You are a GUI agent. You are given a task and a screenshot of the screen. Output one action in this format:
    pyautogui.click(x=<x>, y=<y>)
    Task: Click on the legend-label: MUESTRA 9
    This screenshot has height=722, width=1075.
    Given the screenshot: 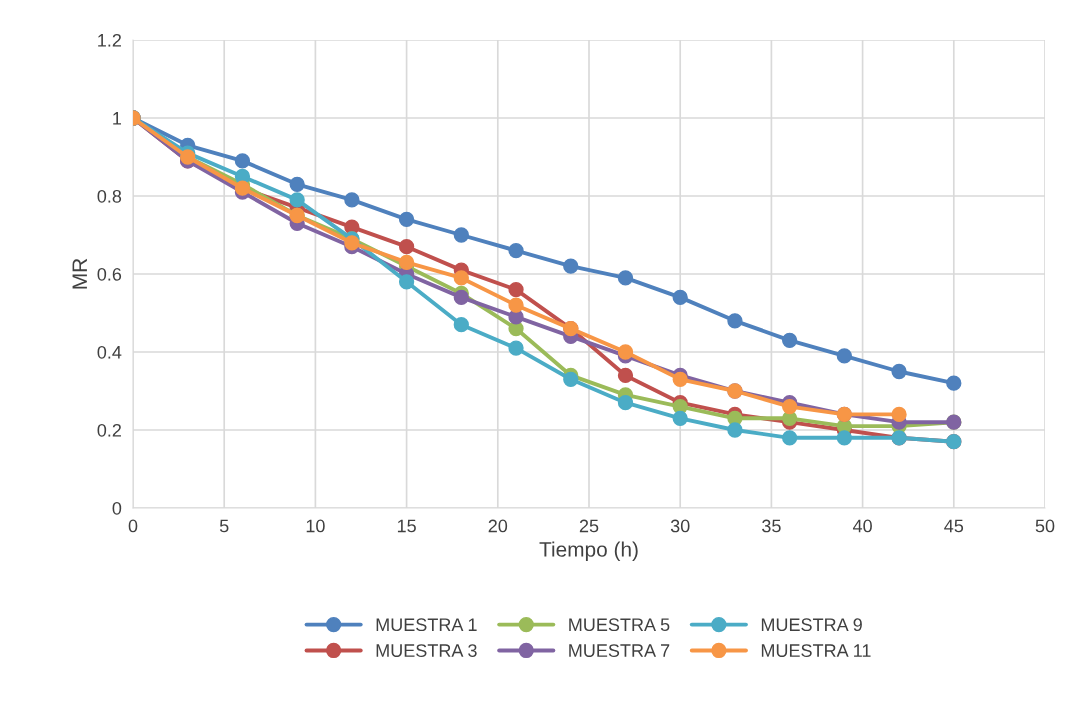 What is the action you would take?
    pyautogui.click(x=811, y=625)
    